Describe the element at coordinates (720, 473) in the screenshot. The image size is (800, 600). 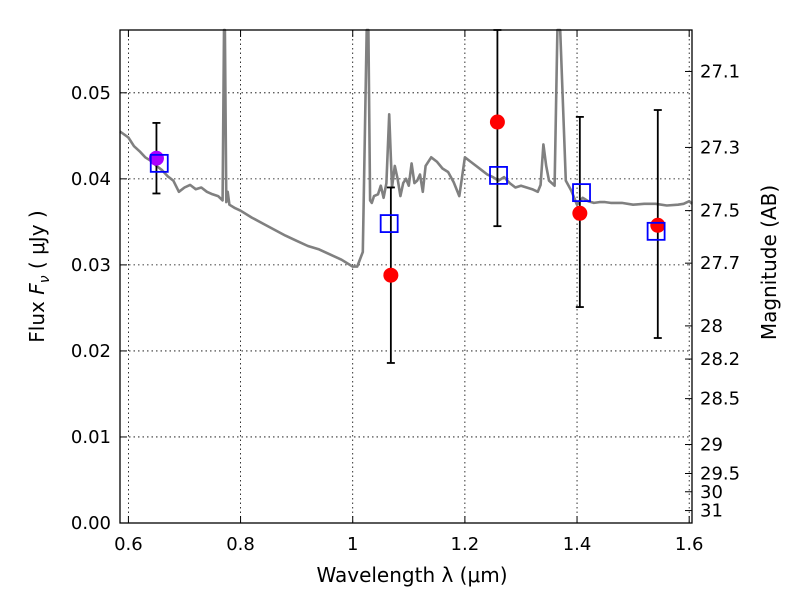
I see `y-right-tick-label: 29.5` at that location.